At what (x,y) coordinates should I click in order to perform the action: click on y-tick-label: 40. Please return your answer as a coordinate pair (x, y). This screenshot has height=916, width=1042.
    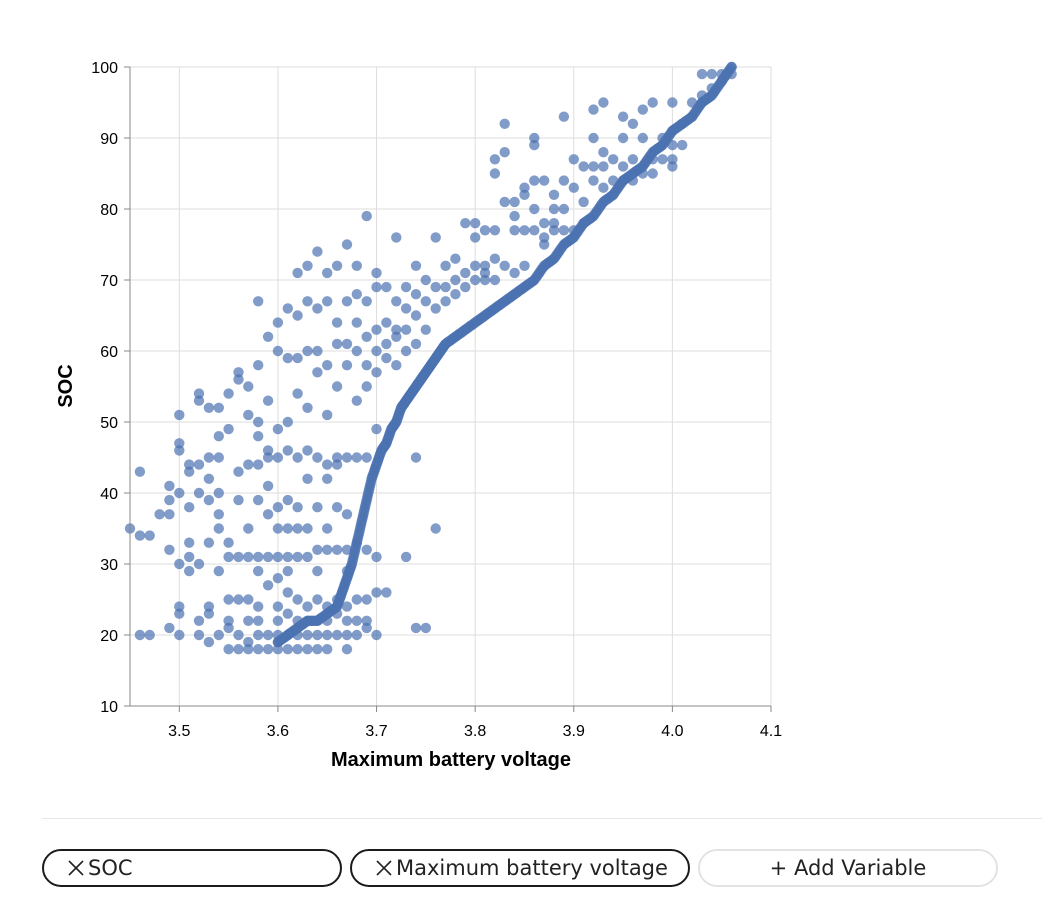
    Looking at the image, I should click on (109, 494).